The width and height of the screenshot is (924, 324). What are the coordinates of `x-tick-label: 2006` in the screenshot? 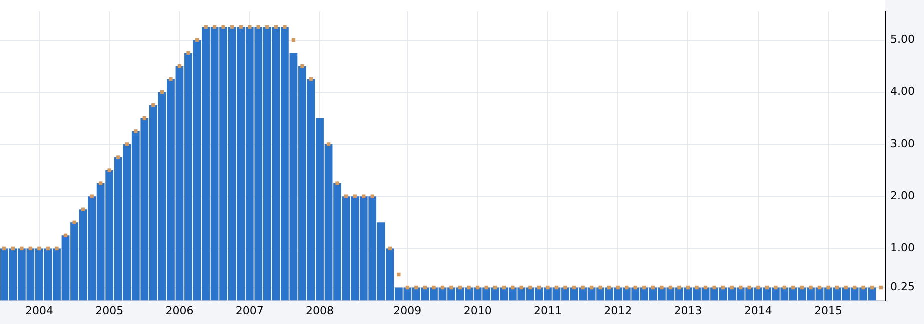 It's located at (180, 311).